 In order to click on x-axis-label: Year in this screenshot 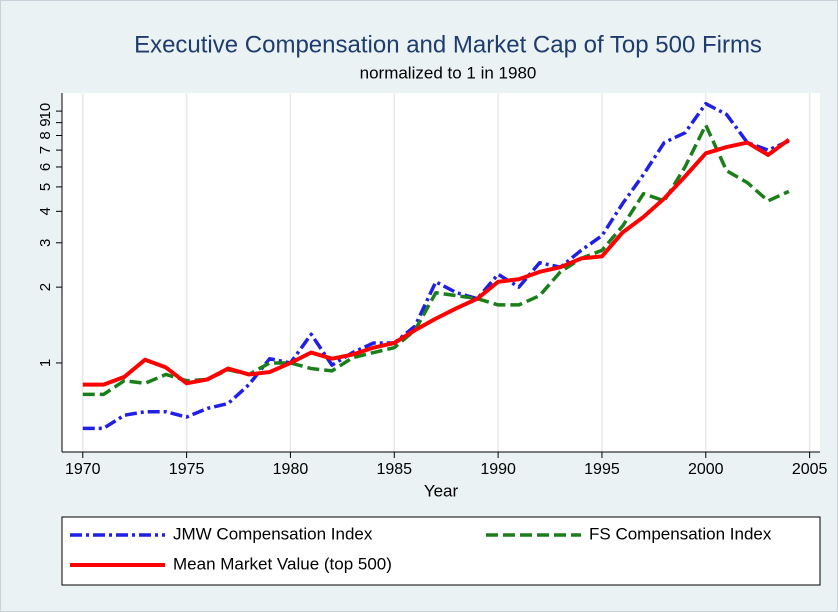, I will do `click(441, 490)`.